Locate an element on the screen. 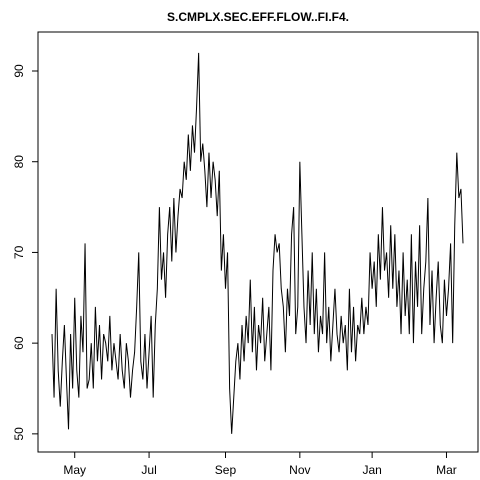 The width and height of the screenshot is (480, 480). y-tick-label: 90 is located at coordinates (19, 71).